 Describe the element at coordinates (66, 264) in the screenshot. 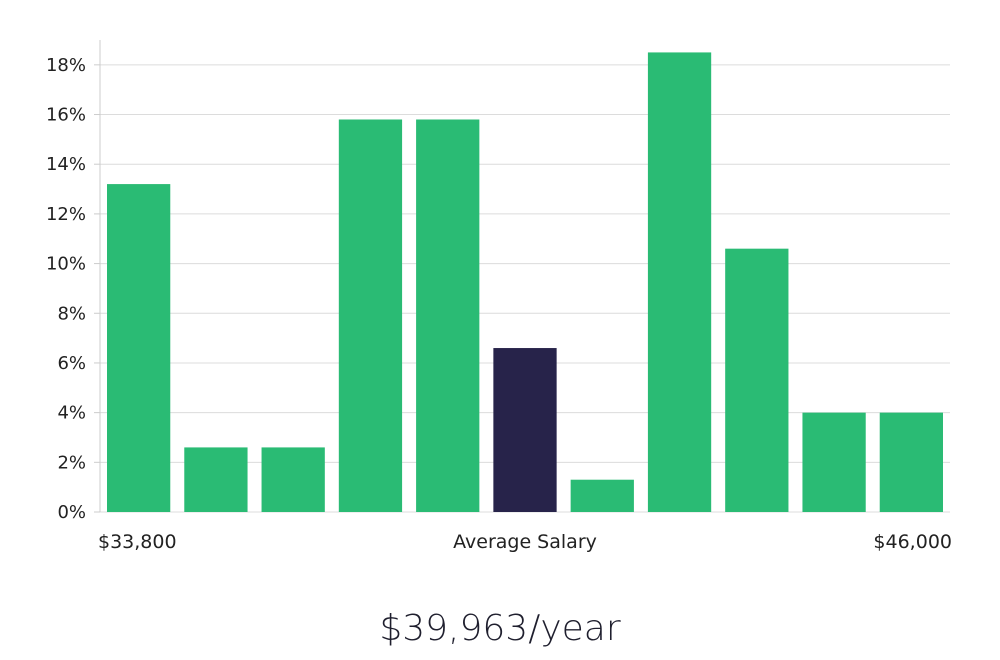

I see `y-tick-label: 10%` at that location.